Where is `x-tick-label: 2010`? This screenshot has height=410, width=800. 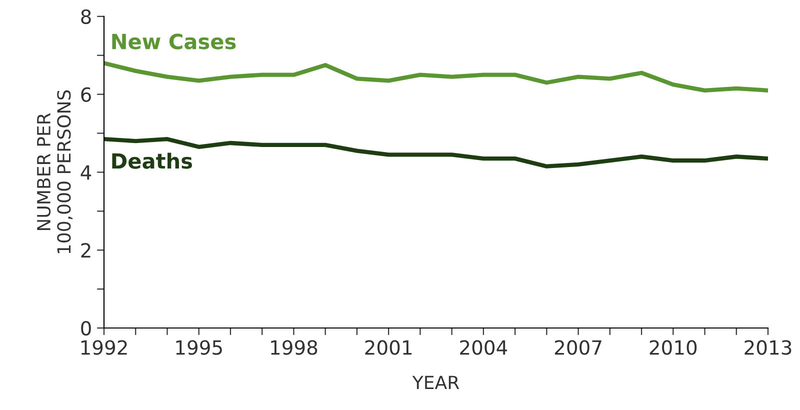 x-tick-label: 2010 is located at coordinates (673, 347).